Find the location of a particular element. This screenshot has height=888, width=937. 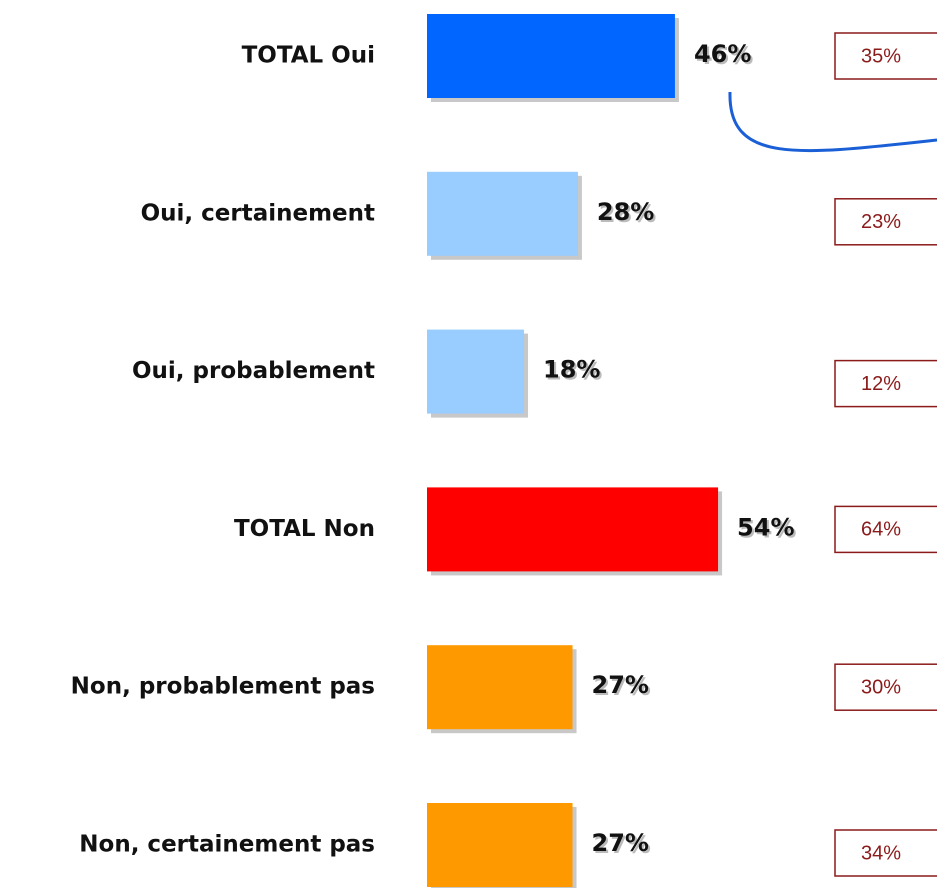

value-label-shadow: 54% is located at coordinates (767, 529).